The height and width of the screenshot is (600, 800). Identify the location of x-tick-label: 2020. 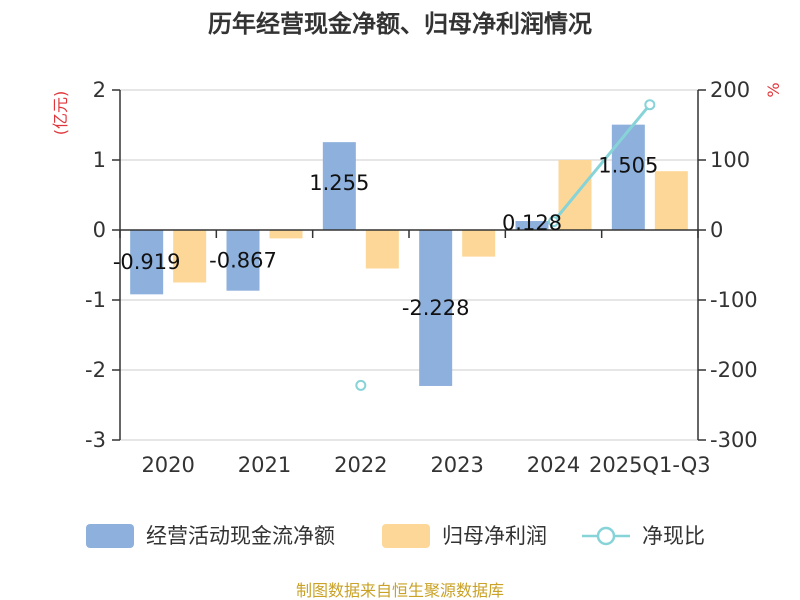
(167, 465).